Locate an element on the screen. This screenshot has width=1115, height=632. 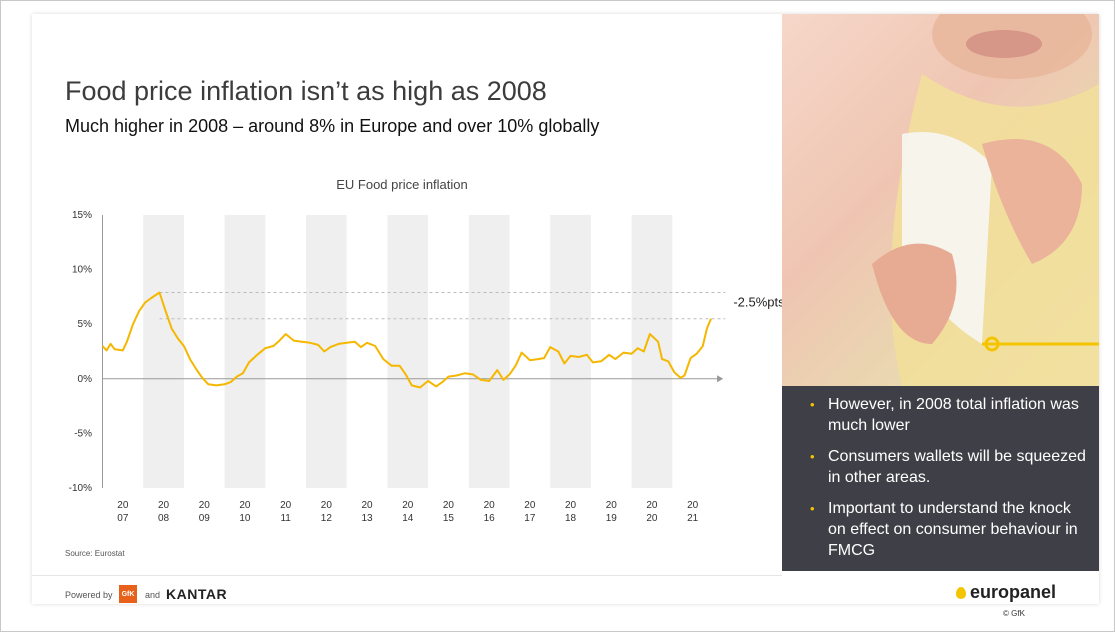
y-tick-label: -5% is located at coordinates (83, 433).